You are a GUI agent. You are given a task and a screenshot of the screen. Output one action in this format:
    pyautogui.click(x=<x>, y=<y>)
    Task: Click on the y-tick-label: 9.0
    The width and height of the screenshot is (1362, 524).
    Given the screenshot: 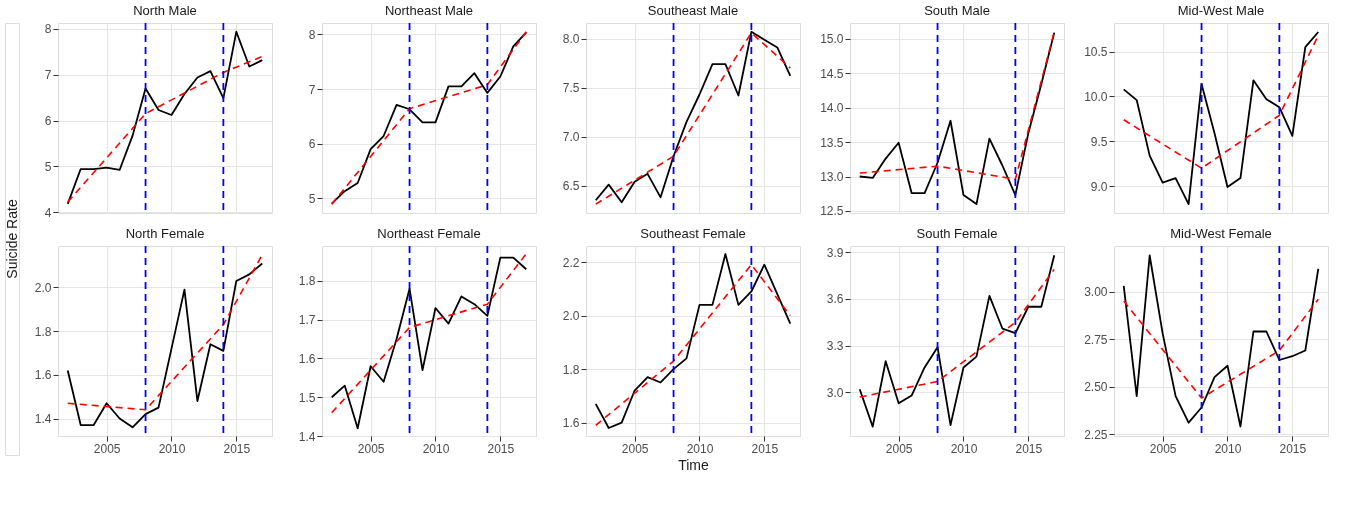 What is the action you would take?
    pyautogui.click(x=1099, y=186)
    